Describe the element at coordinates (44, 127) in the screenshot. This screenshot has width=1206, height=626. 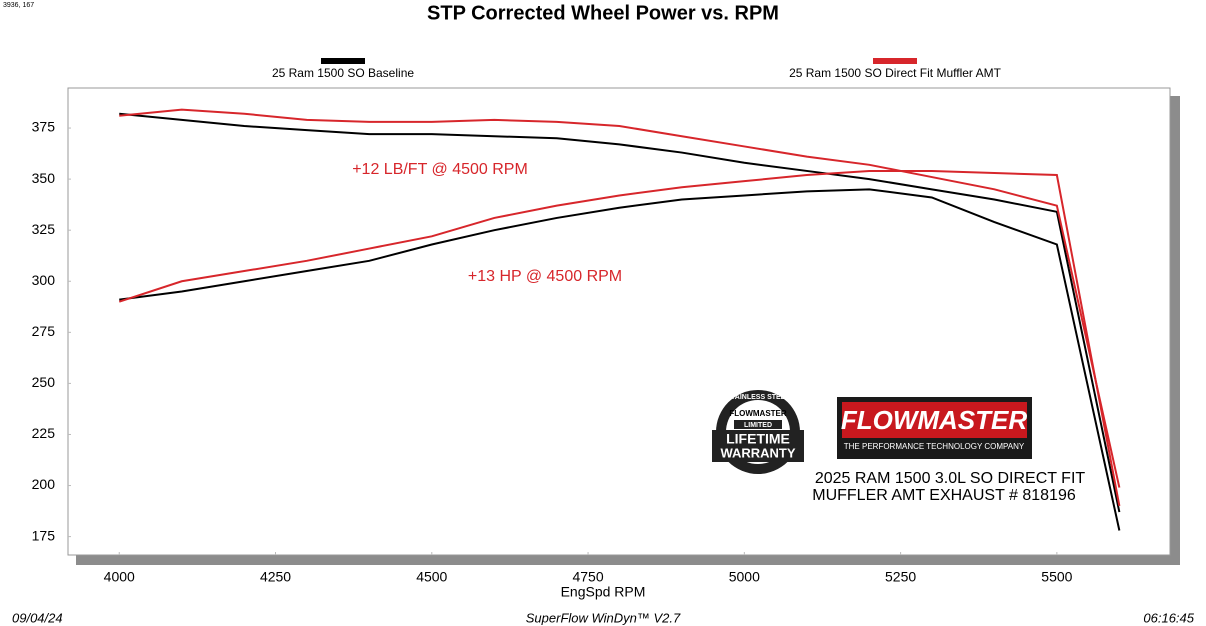
I see `y-tick-label: 375` at that location.